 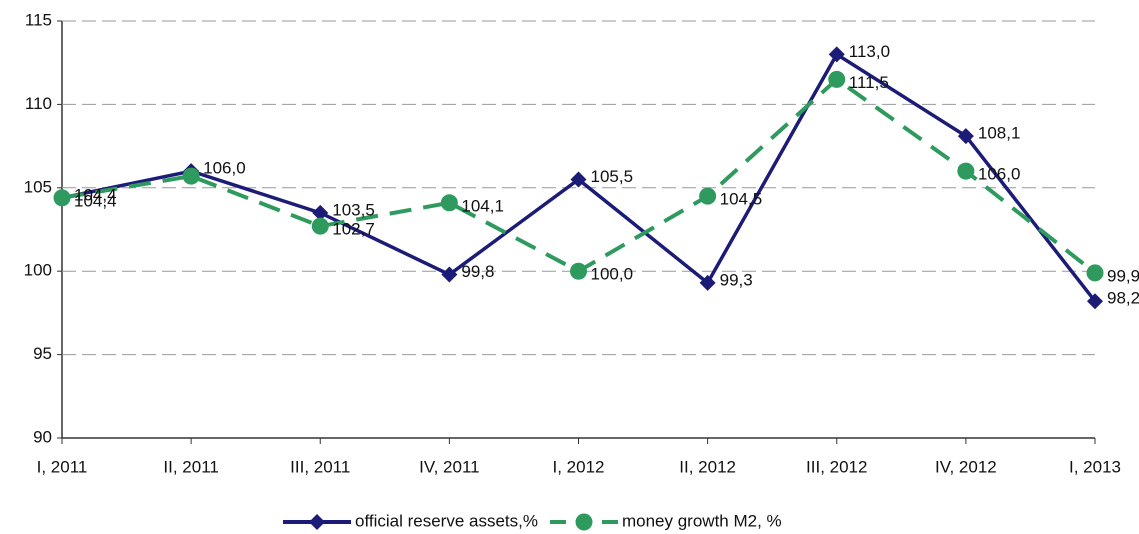 I want to click on y-tick-label: 95, so click(x=42, y=353).